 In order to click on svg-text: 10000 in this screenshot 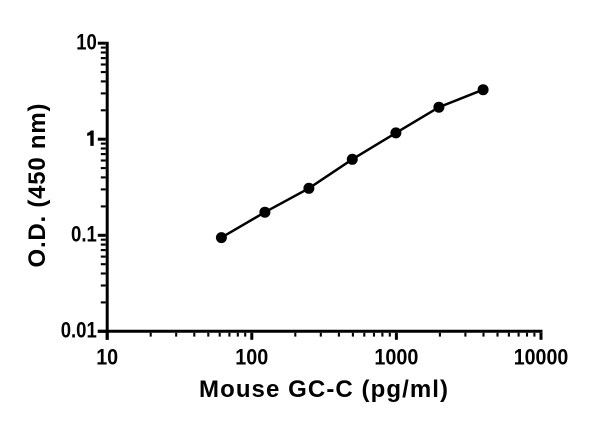, I will do `click(541, 357)`.